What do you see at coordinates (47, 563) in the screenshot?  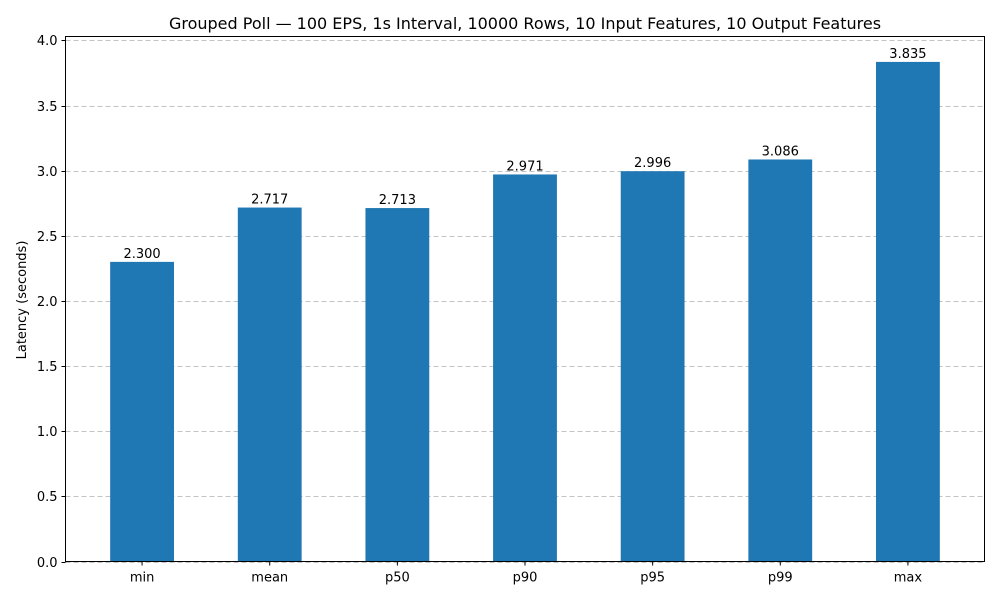 I see `y-tick-label: 0.0` at bounding box center [47, 563].